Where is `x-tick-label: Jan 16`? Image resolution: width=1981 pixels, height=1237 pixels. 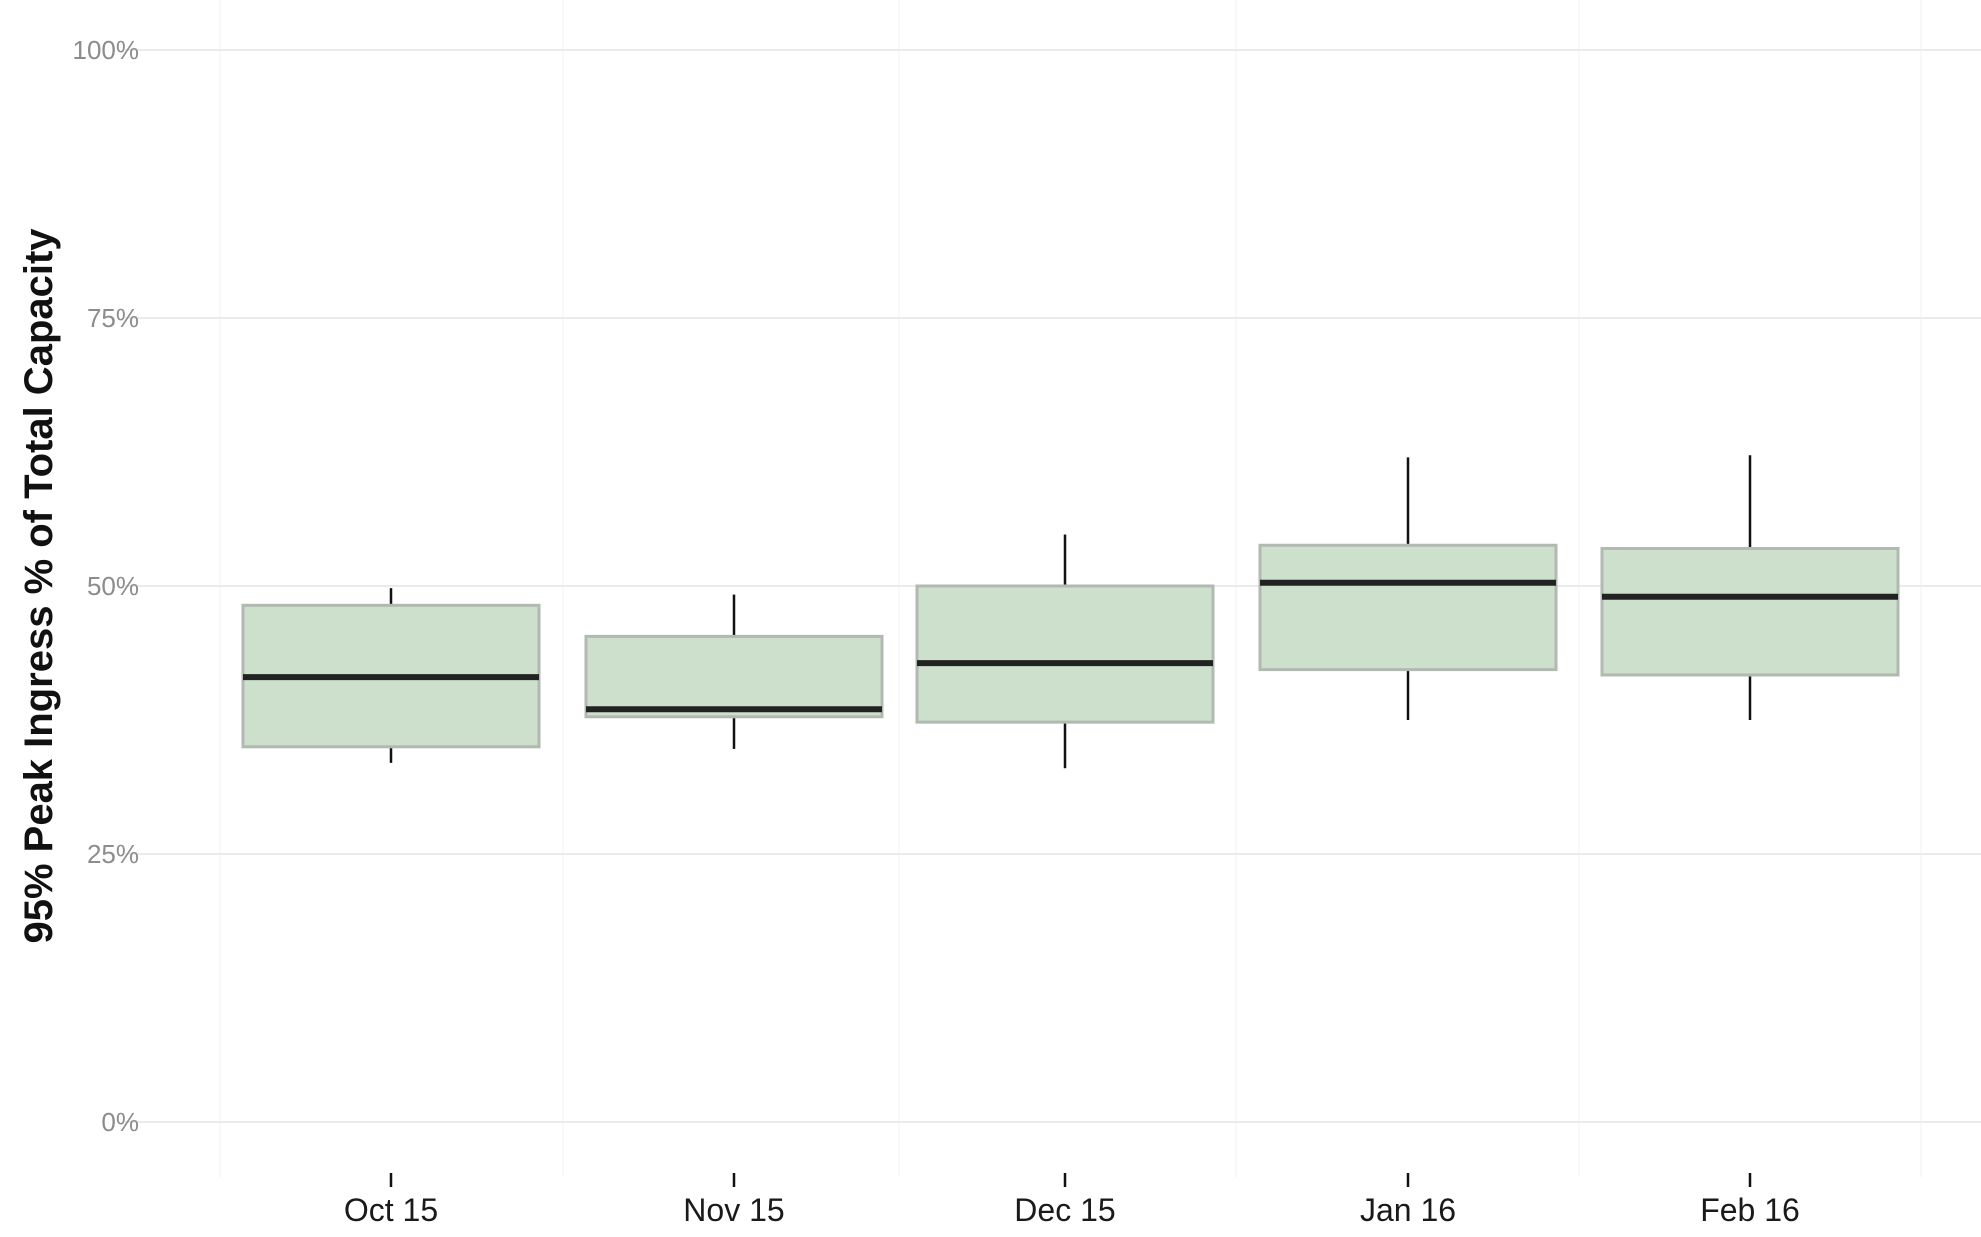
x-tick-label: Jan 16 is located at coordinates (1408, 1210).